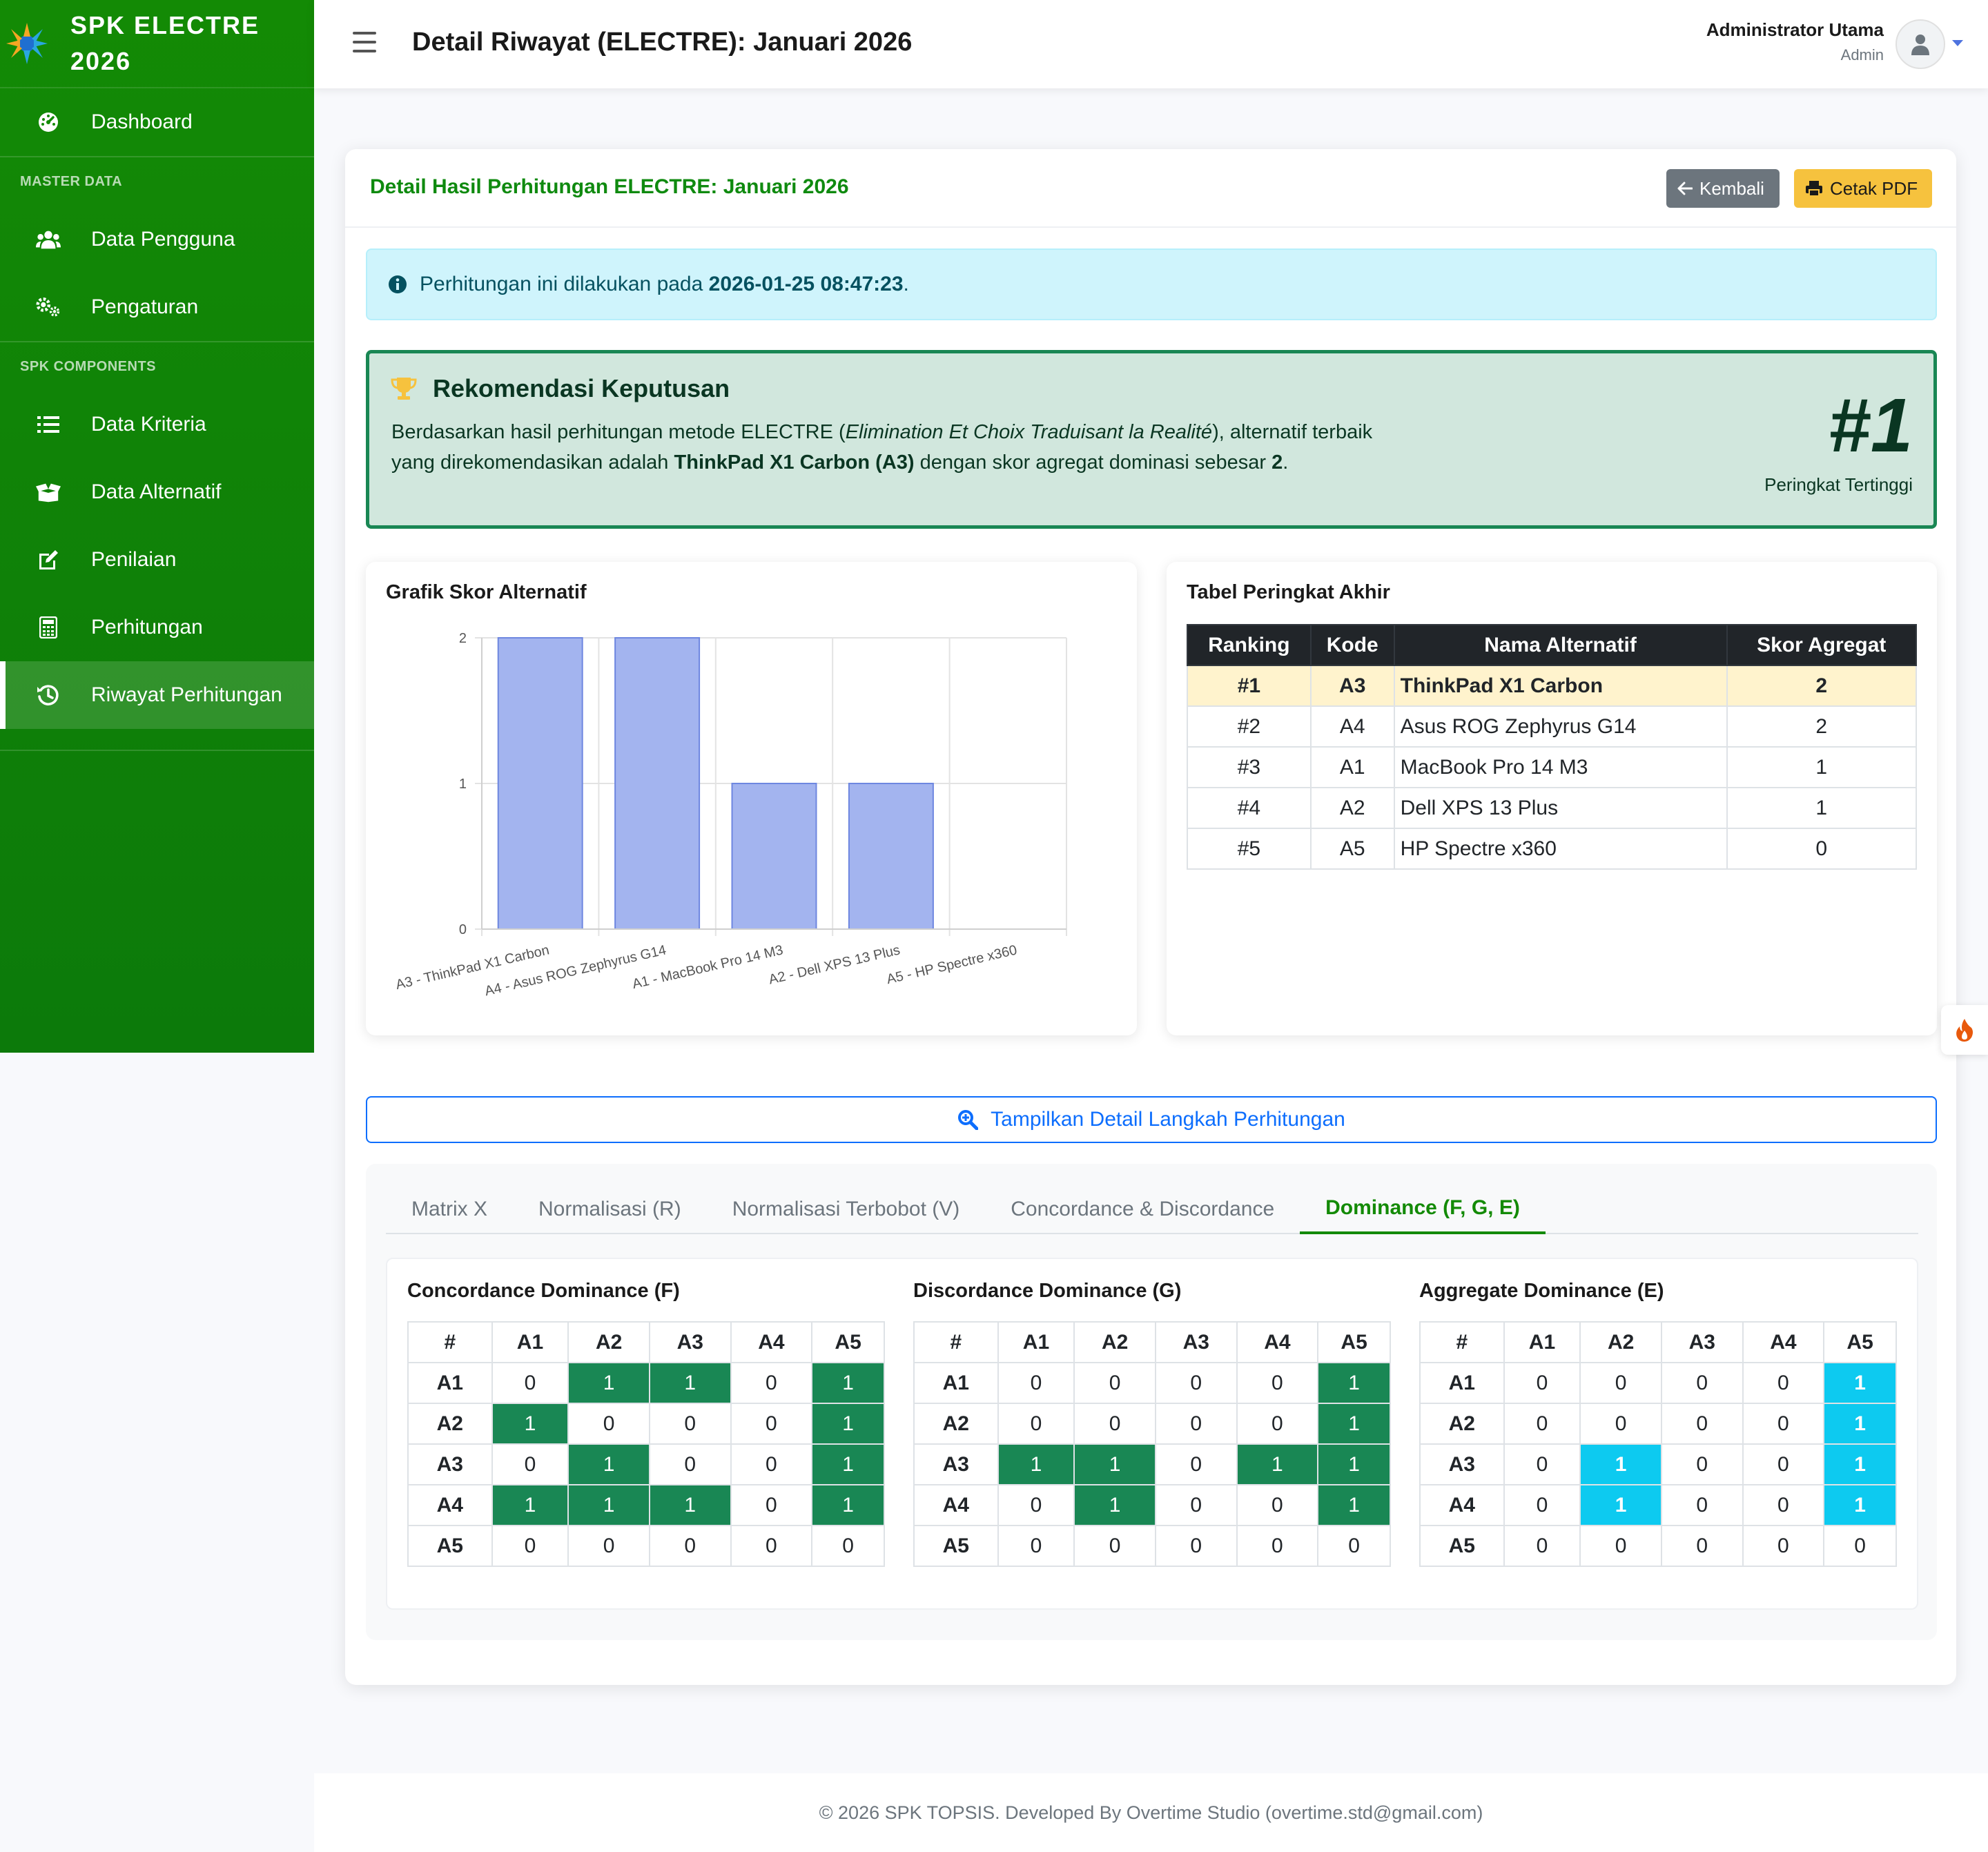  I want to click on table-header: A1, so click(530, 1342).